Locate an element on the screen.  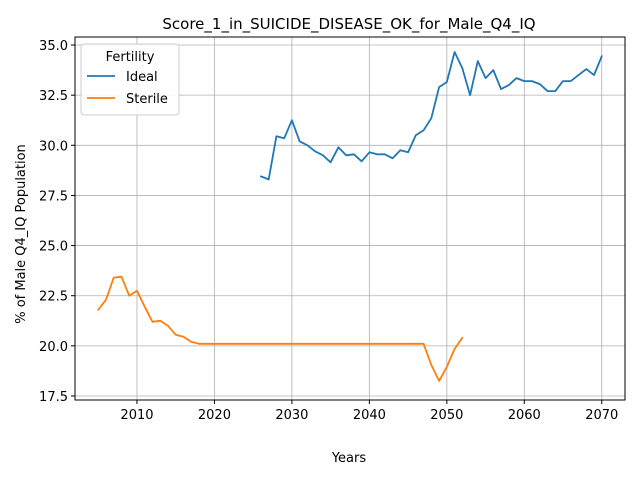
x-axis-label: Years is located at coordinates (349, 458).